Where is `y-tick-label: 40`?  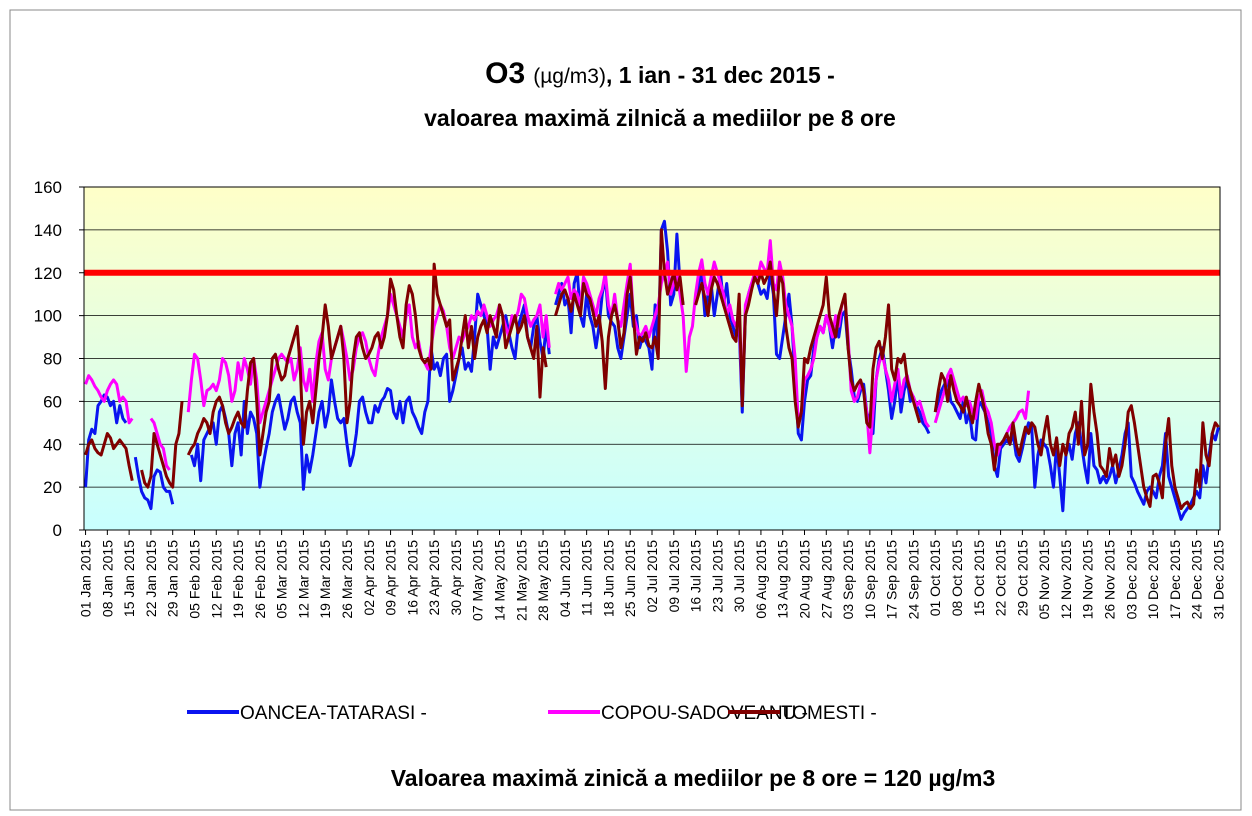
y-tick-label: 40 is located at coordinates (52, 444).